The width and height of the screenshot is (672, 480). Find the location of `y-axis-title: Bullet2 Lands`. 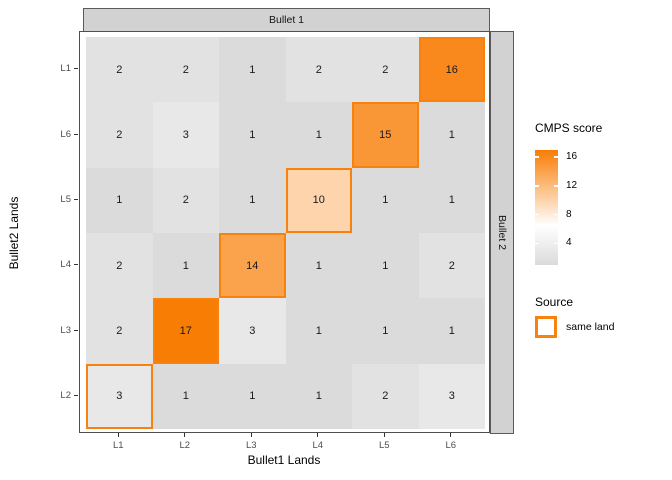

y-axis-title: Bullet2 Lands is located at coordinates (14, 233).